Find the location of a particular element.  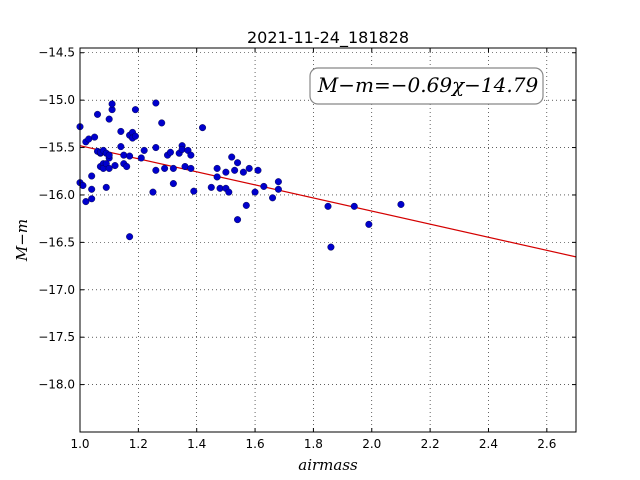

y-axis-label: M−m is located at coordinates (22, 240).